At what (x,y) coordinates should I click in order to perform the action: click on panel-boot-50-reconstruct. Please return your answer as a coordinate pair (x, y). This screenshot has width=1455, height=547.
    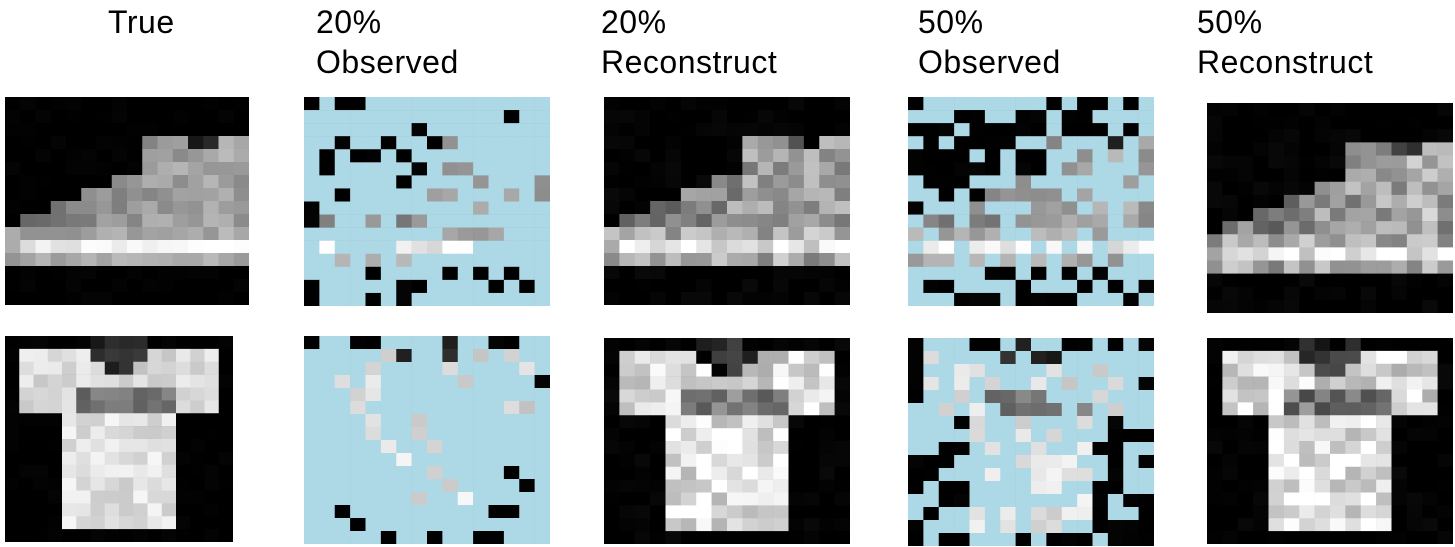
    Looking at the image, I should click on (1330, 208).